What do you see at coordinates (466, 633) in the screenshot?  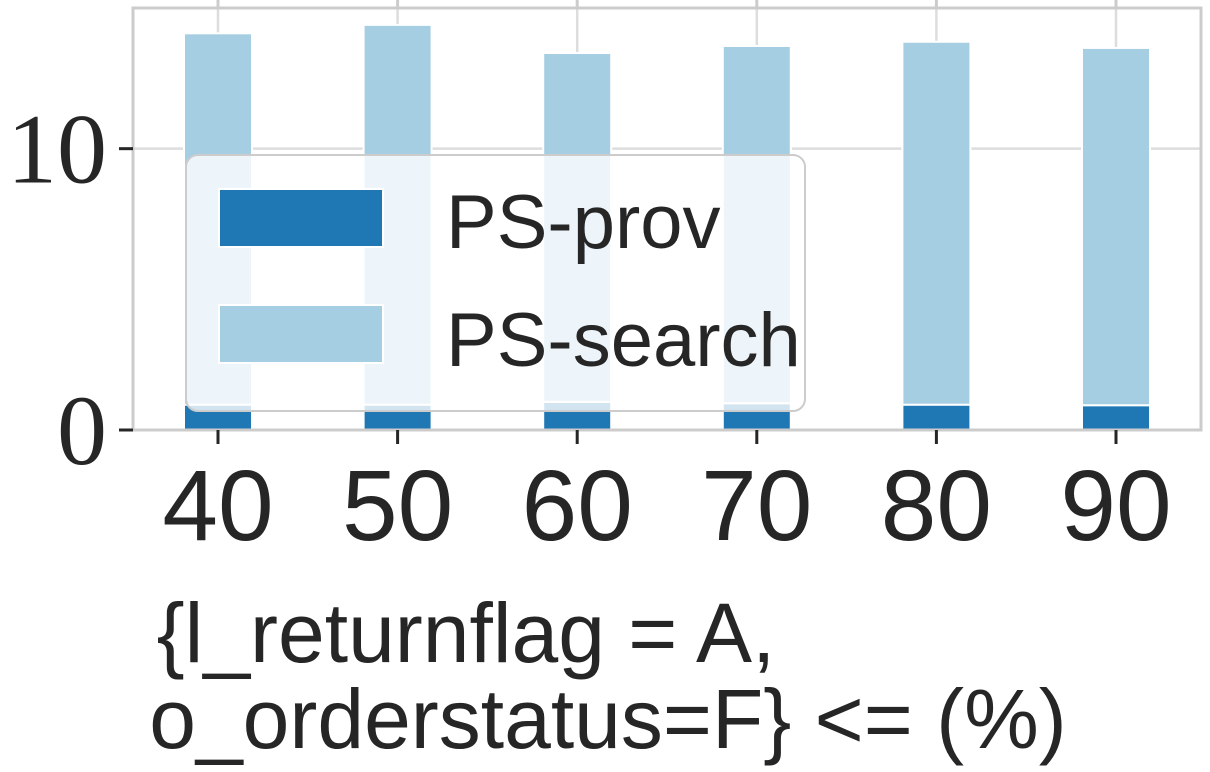 I see `x-axis-label-line-1: {l_returnflag = A,` at bounding box center [466, 633].